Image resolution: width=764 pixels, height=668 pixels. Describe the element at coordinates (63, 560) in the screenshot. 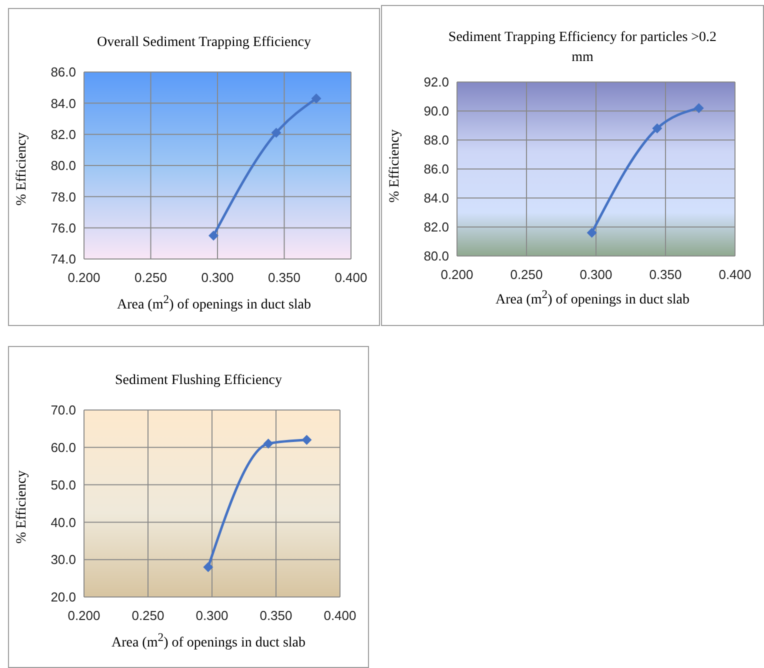

I see `y-tick-label: 30.0` at that location.